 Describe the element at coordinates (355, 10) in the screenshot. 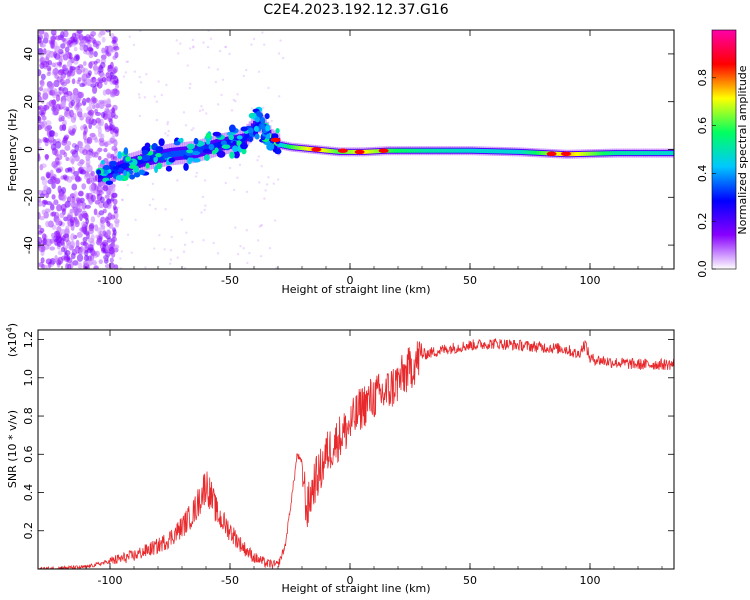

I see `figure-title: C2E4.2023.192.12.37.G16` at that location.